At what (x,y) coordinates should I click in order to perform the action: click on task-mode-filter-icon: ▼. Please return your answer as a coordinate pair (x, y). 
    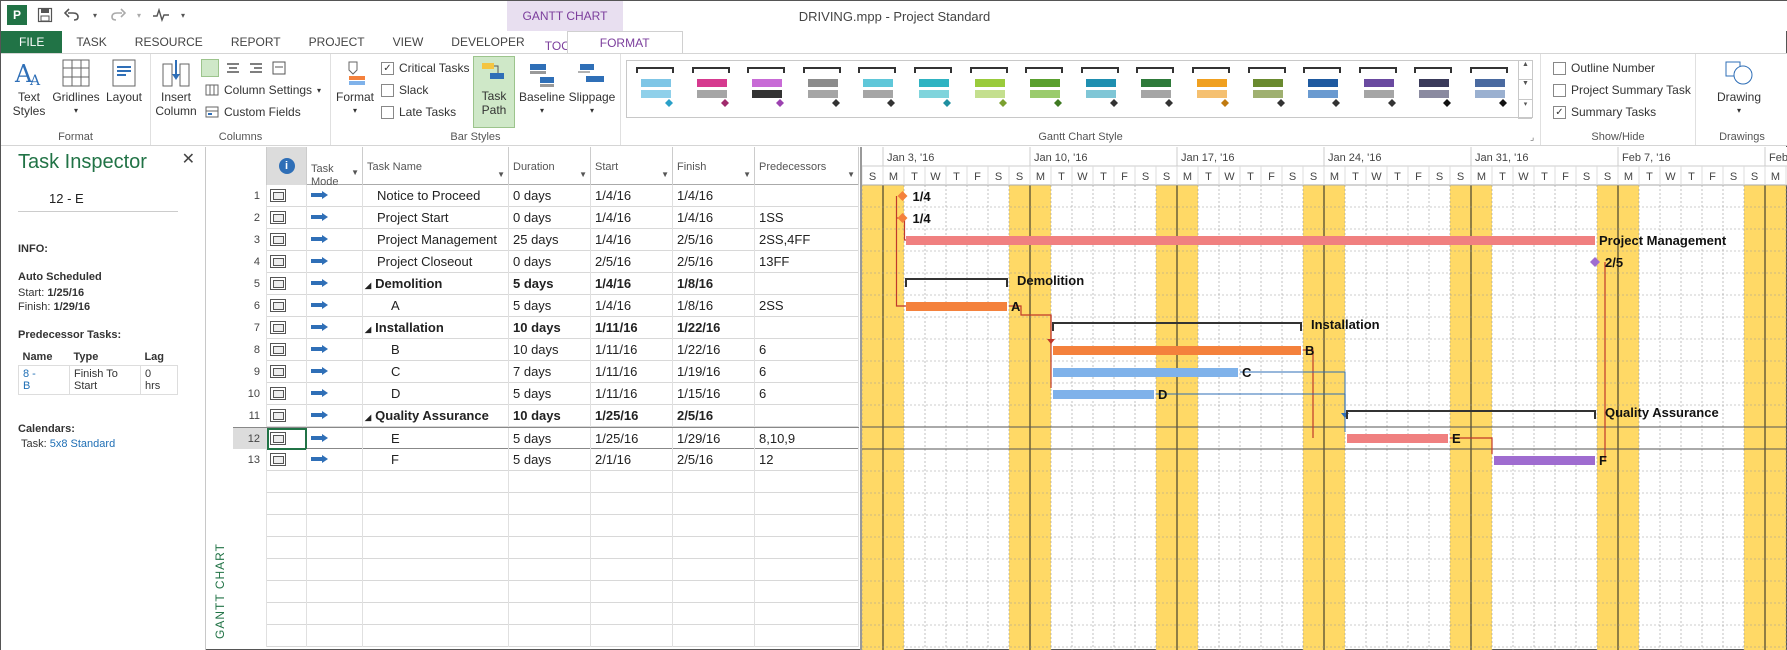
    Looking at the image, I should click on (355, 172).